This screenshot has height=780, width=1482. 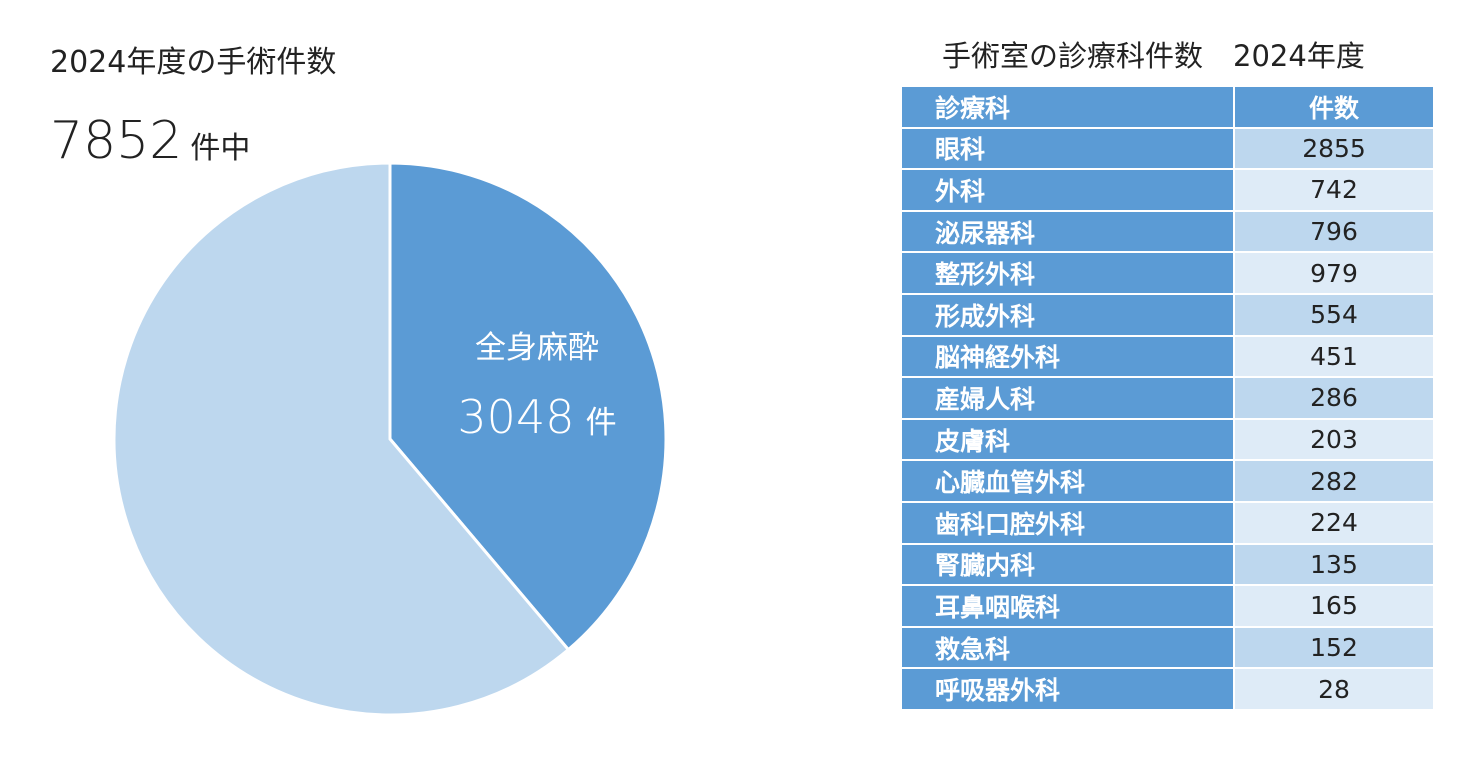 I want to click on department-count: 165, so click(x=1334, y=606).